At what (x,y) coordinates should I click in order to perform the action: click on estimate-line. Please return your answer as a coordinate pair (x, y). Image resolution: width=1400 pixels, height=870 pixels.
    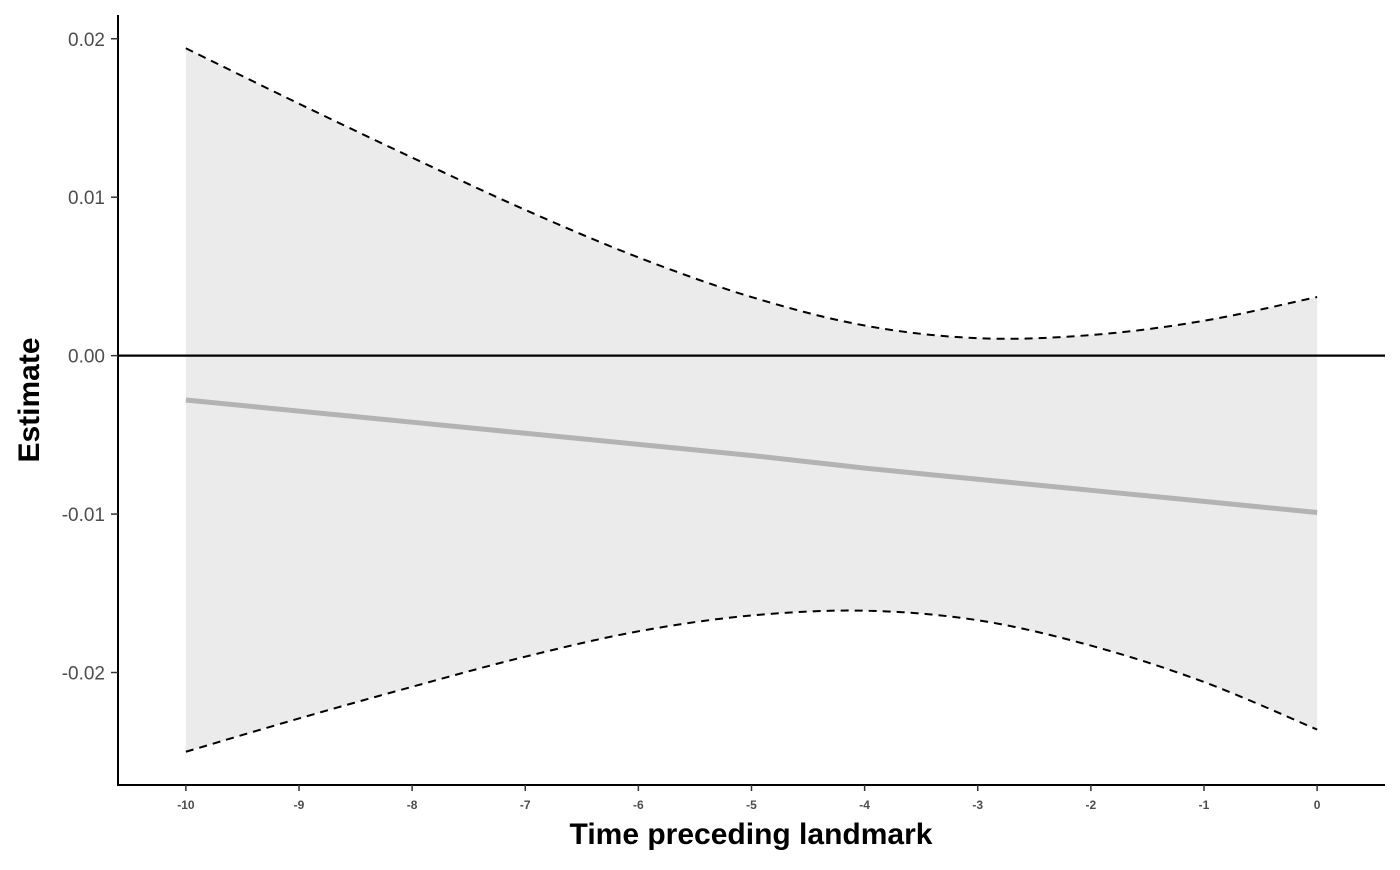
    Looking at the image, I should click on (751, 456).